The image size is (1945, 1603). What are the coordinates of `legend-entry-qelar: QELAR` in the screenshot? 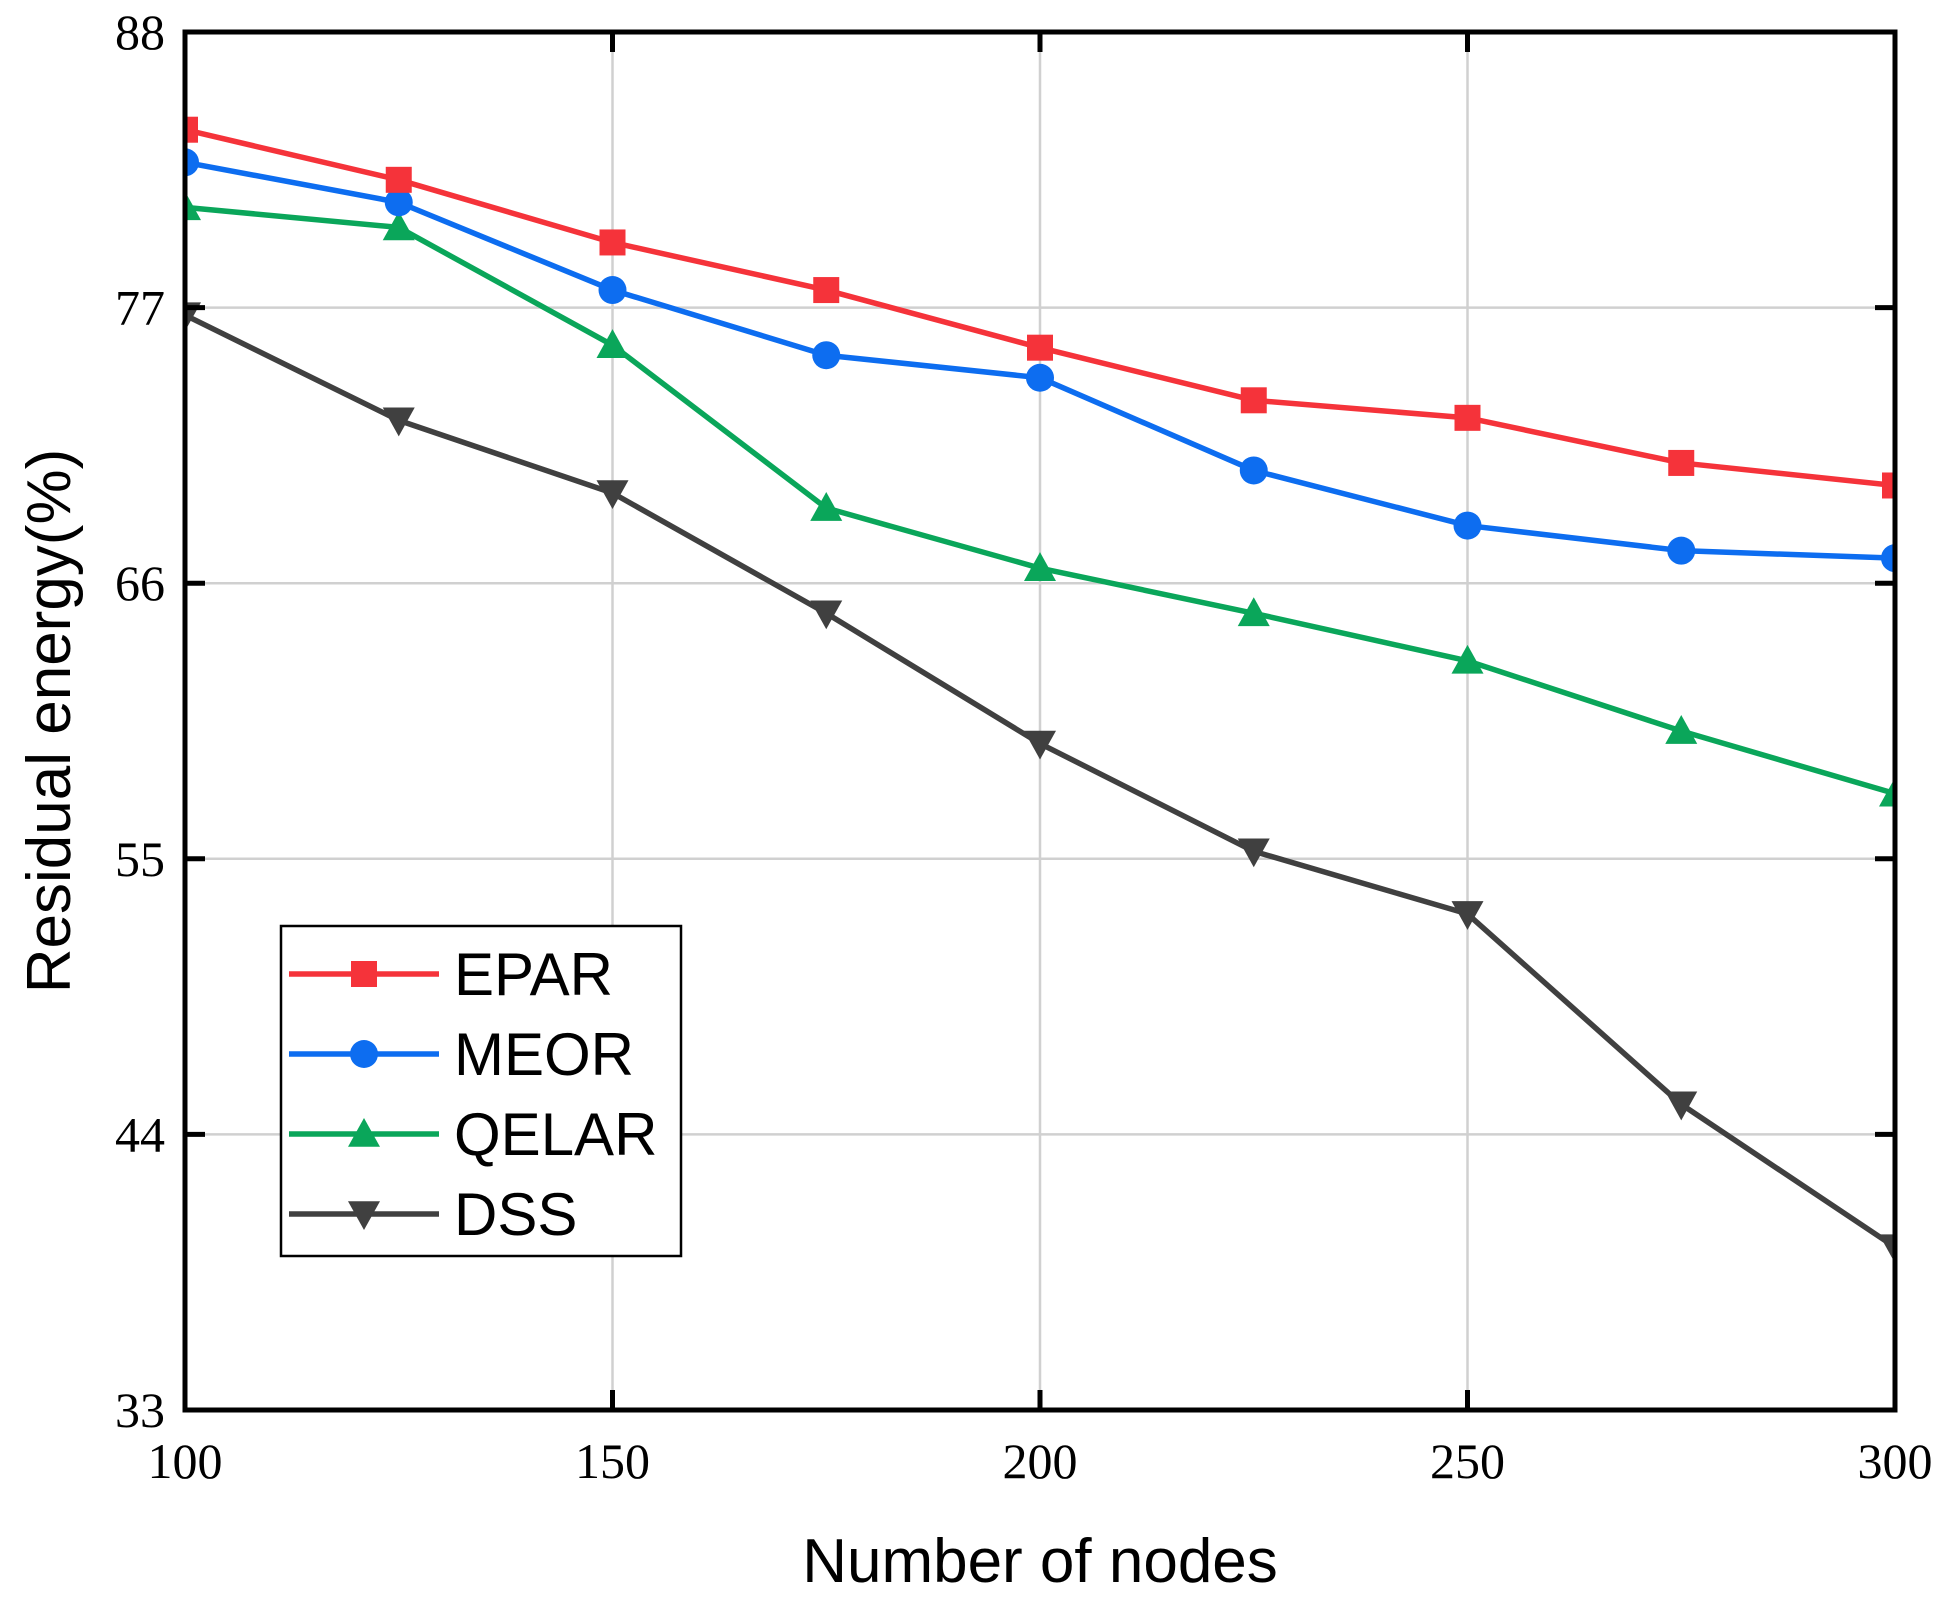 It's located at (473, 1134).